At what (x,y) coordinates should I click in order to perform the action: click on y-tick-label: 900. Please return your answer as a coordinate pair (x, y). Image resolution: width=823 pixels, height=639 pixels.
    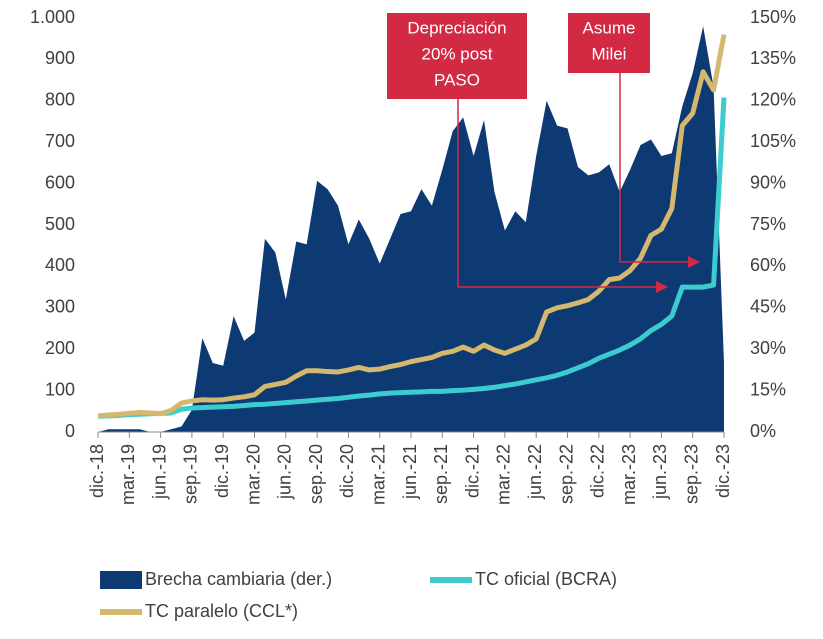
    Looking at the image, I should click on (60, 58).